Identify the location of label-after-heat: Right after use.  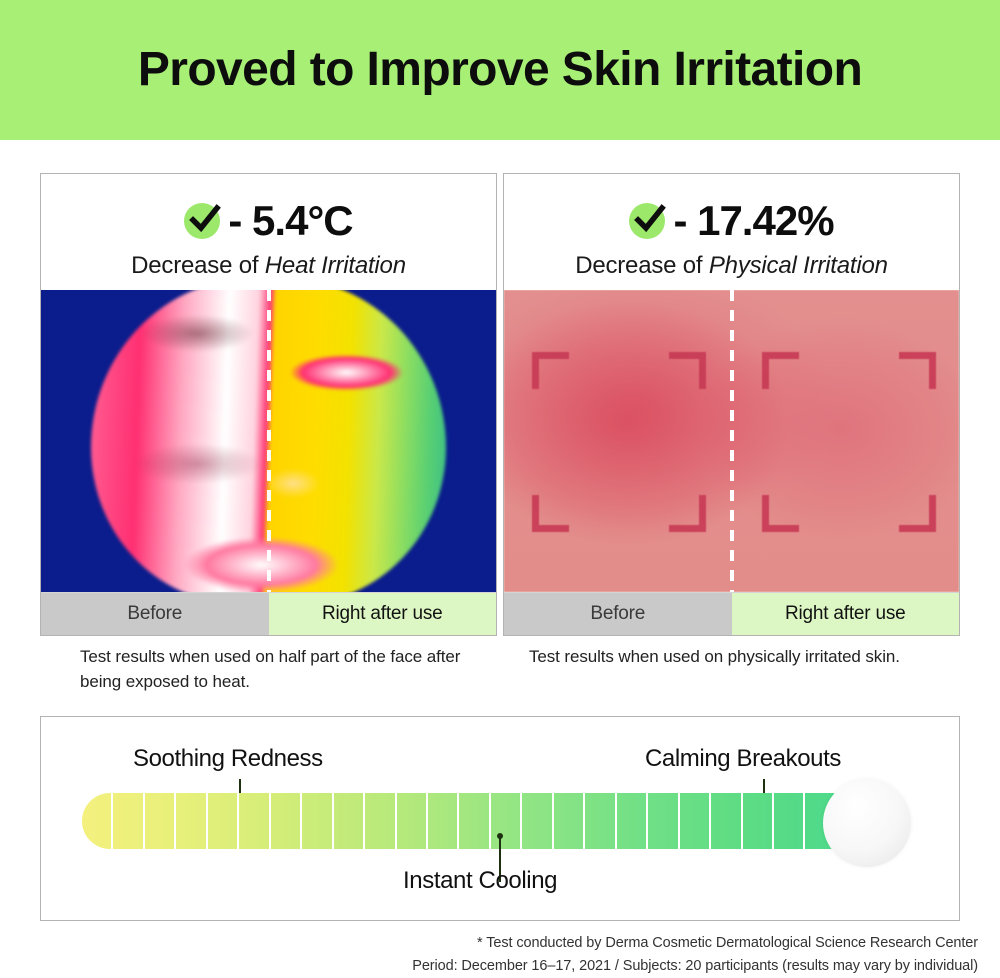
(382, 614).